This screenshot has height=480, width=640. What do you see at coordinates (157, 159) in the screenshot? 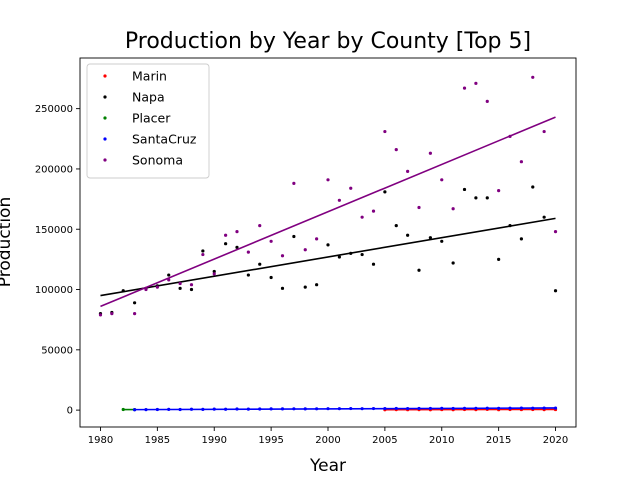
I see `legend-label-sonoma: Sonoma` at bounding box center [157, 159].